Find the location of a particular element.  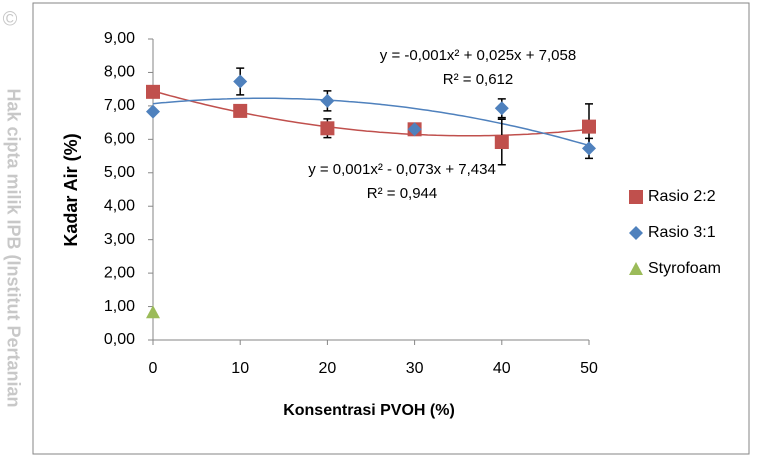

watermark: Hak cipta milik IPB (Institut Pertanian is located at coordinates (13, 247).